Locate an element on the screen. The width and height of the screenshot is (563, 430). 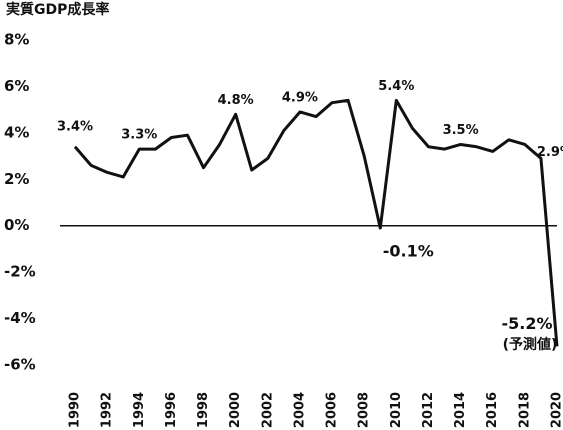
data-label: 3.4% is located at coordinates (75, 126).